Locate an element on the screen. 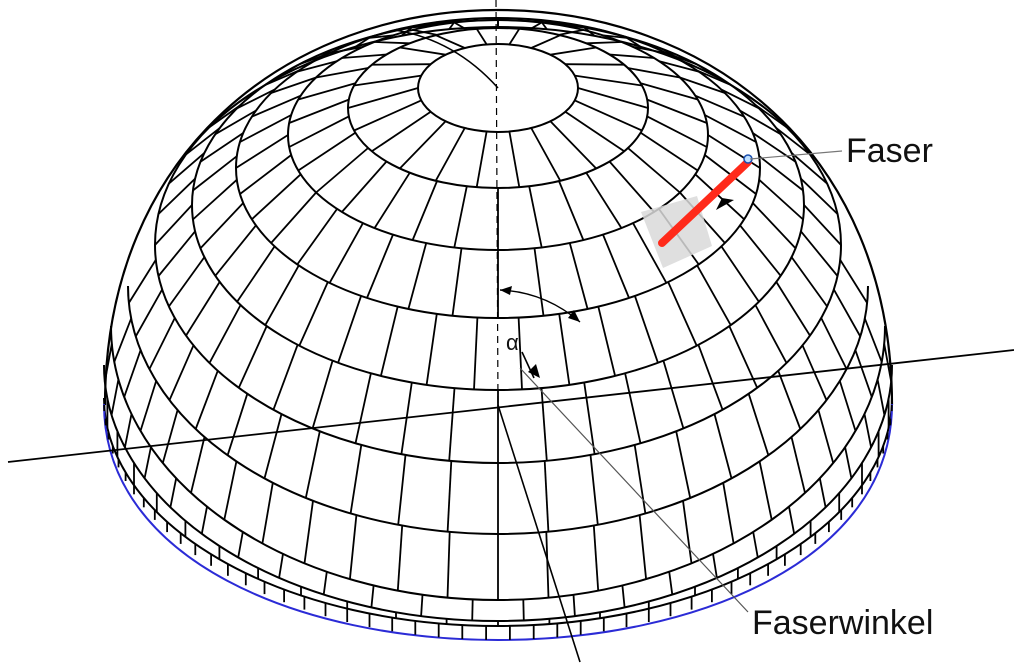 This screenshot has width=1014, height=667. angle-arc-lower-arrow is located at coordinates (534, 371).